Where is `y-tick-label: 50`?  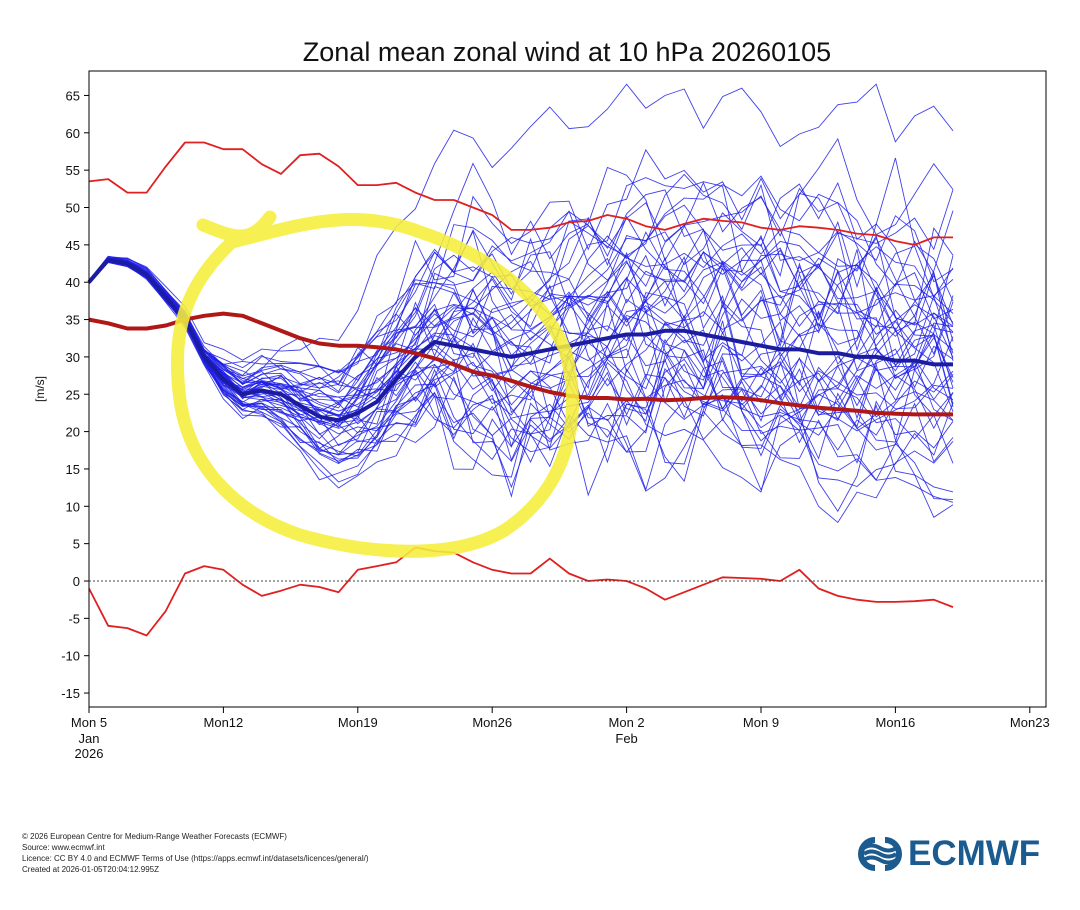
y-tick-label: 50 is located at coordinates (73, 208).